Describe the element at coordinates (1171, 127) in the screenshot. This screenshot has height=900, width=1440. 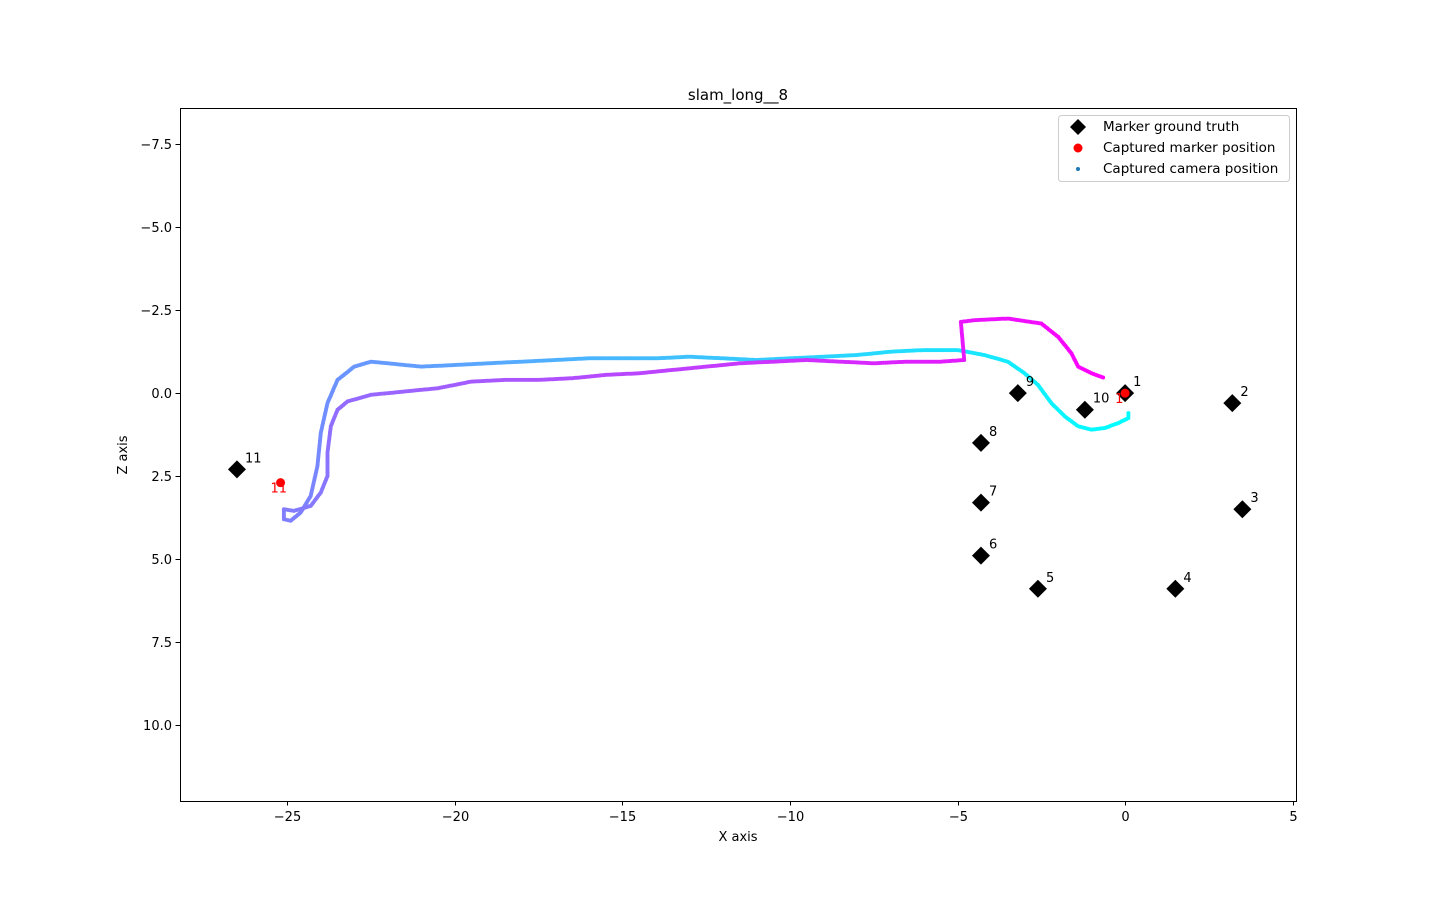
I see `legend-label-ground-truth: Marker ground truth` at that location.